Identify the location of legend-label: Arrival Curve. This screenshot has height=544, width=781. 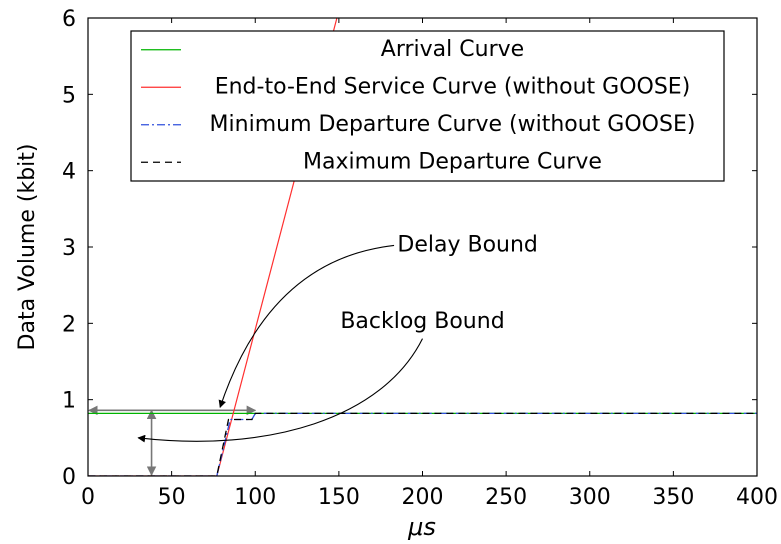
(452, 49).